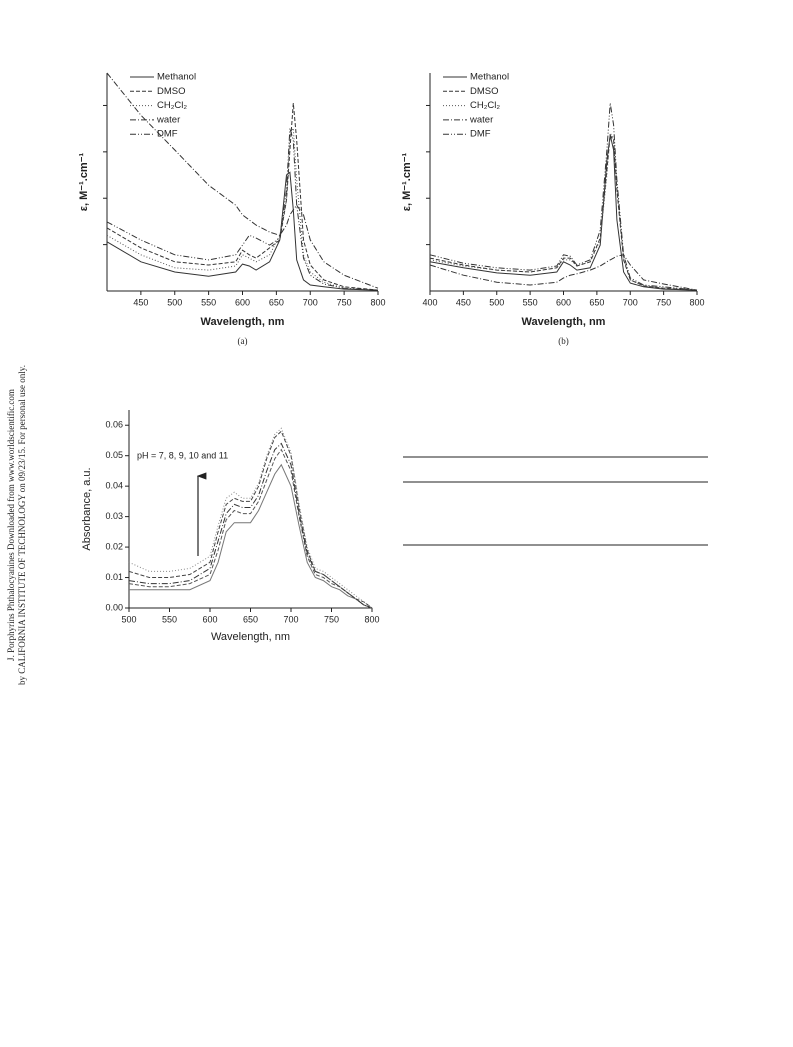  Describe the element at coordinates (114, 607) in the screenshot. I see `y-tick-label: 0.00` at that location.